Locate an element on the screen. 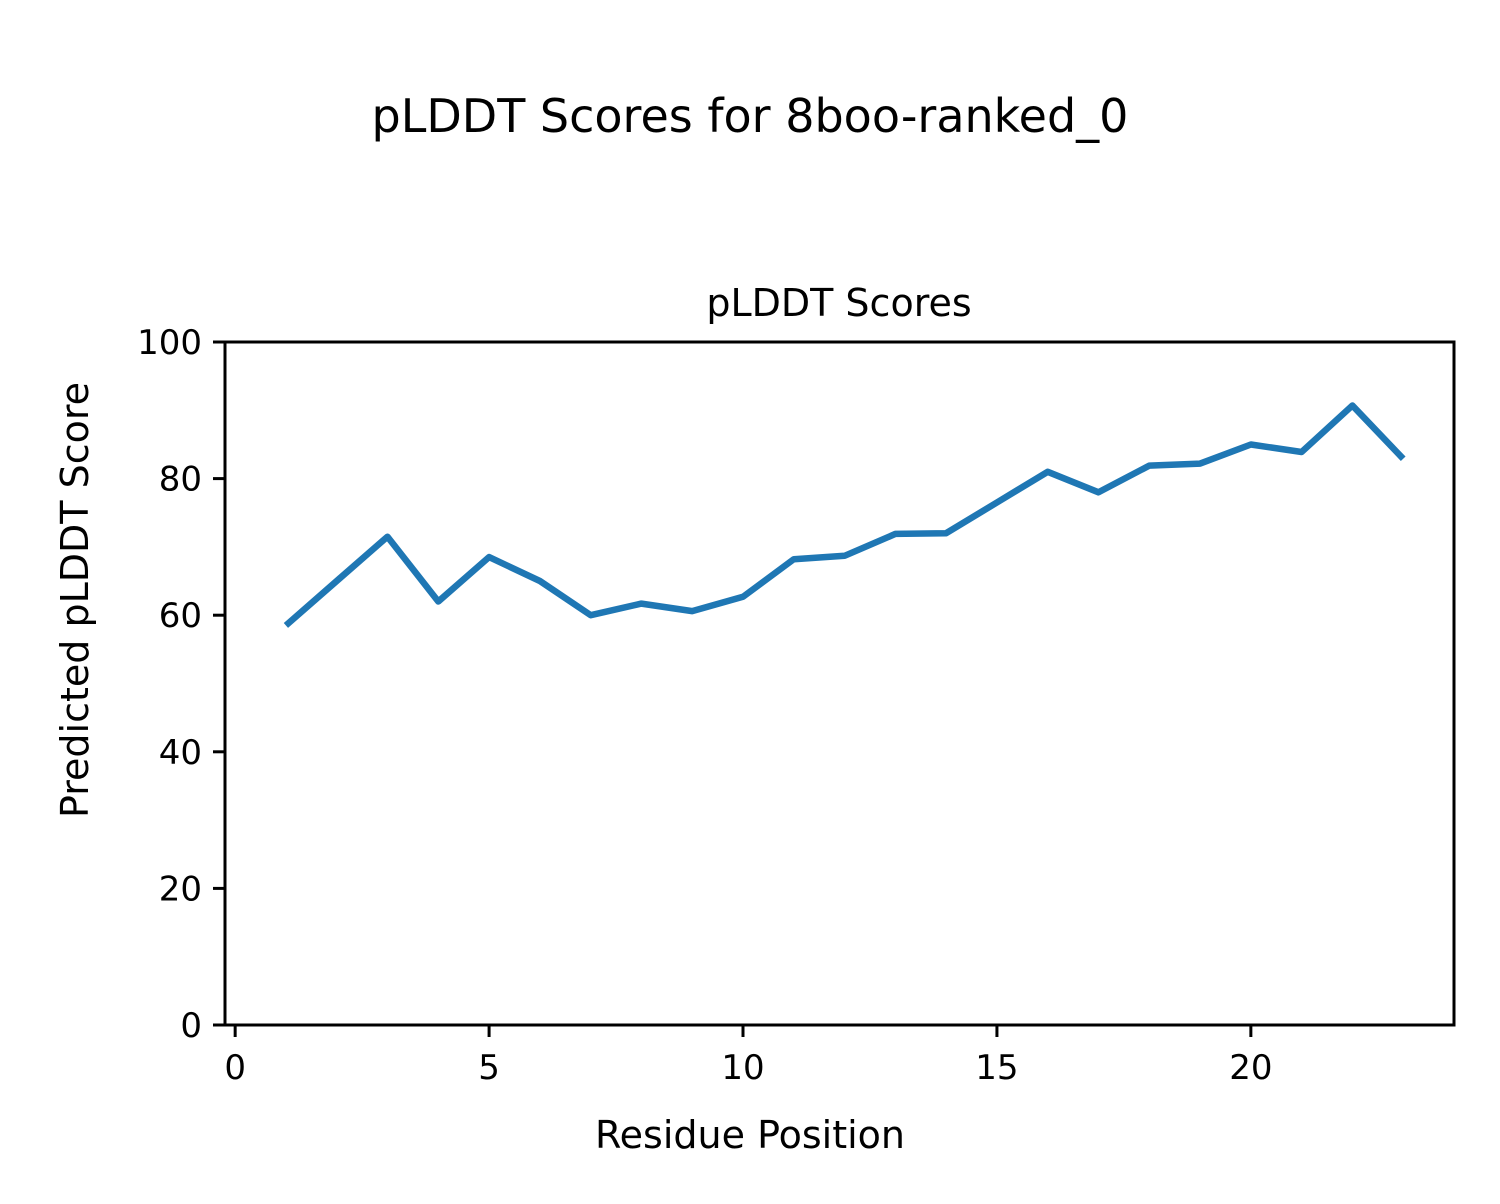  x-tick-label: 20 is located at coordinates (1250, 1068).